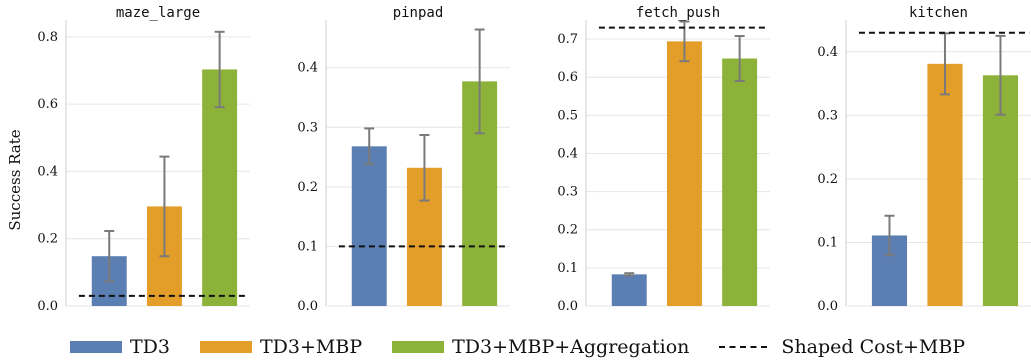 This screenshot has height=360, width=1031. I want to click on legend-swatch-td3-mbp, so click(226, 347).